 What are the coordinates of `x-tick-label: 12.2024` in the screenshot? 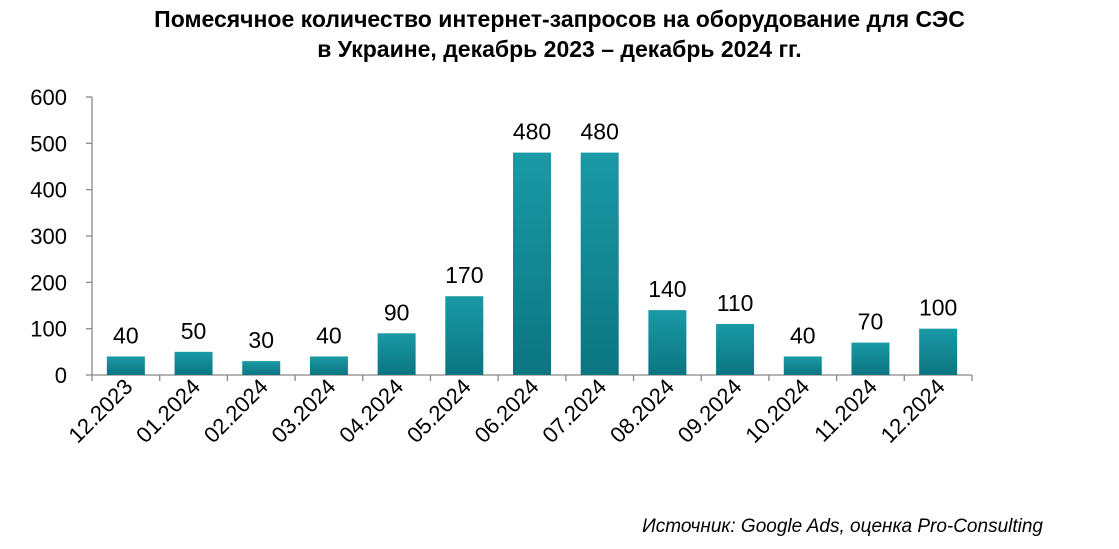 It's located at (913, 411).